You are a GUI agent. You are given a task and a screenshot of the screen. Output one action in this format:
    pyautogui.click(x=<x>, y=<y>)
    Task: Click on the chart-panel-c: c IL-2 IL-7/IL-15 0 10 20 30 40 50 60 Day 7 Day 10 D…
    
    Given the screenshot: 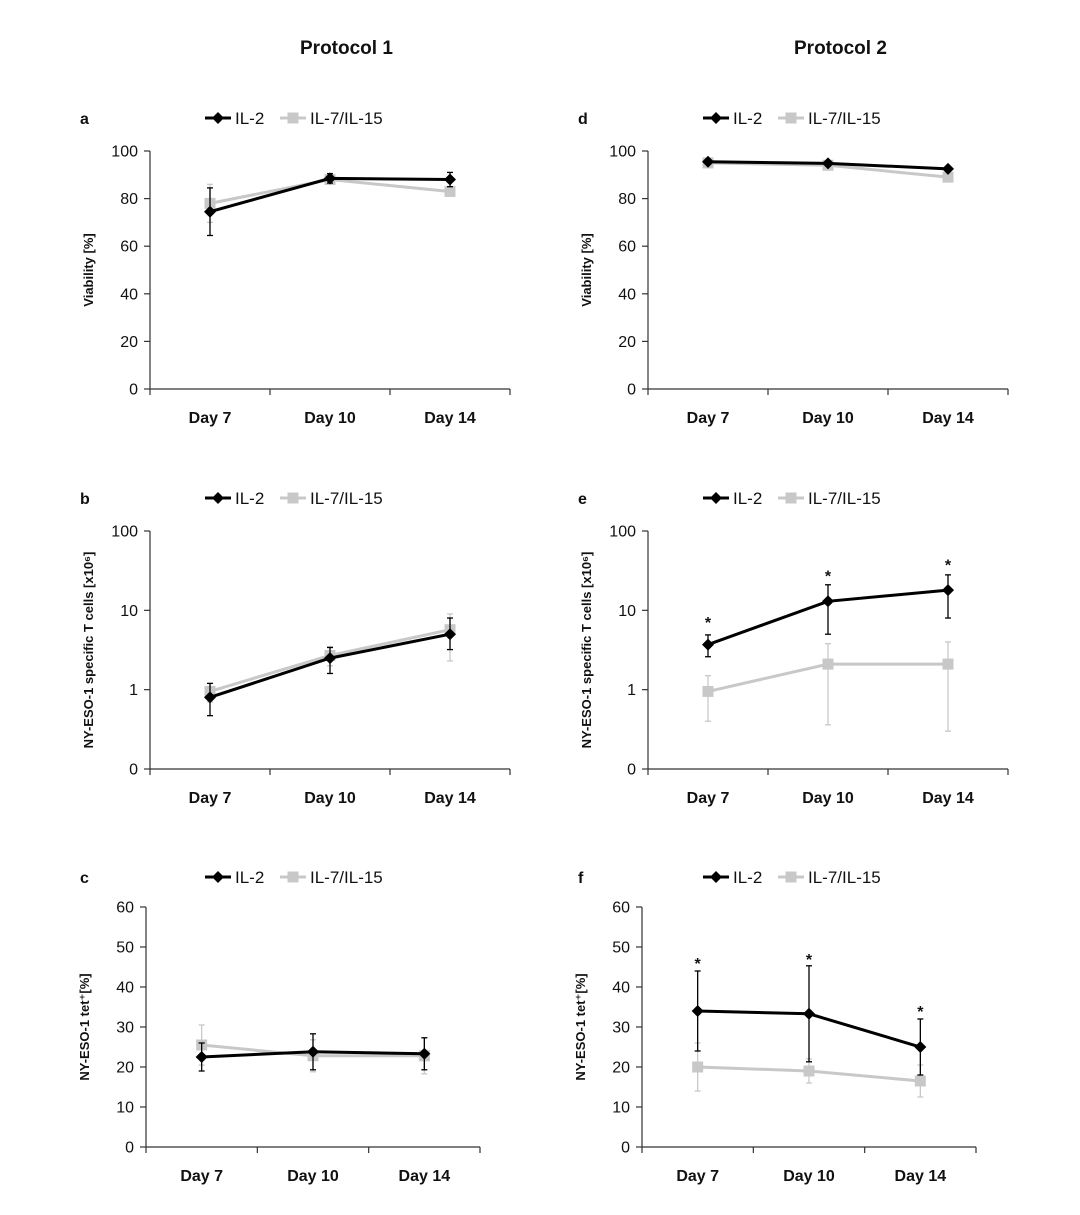 What is the action you would take?
    pyautogui.click(x=279, y=1026)
    